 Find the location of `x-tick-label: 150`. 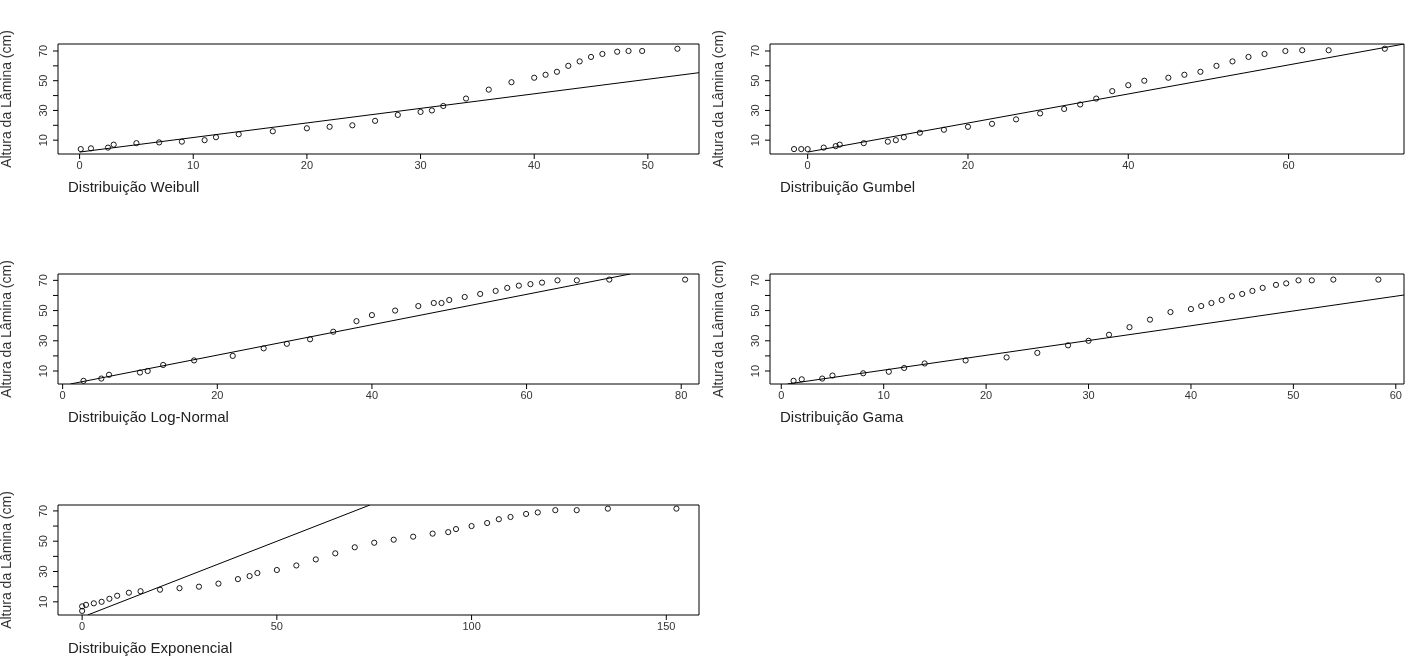

x-tick-label: 150 is located at coordinates (666, 625).